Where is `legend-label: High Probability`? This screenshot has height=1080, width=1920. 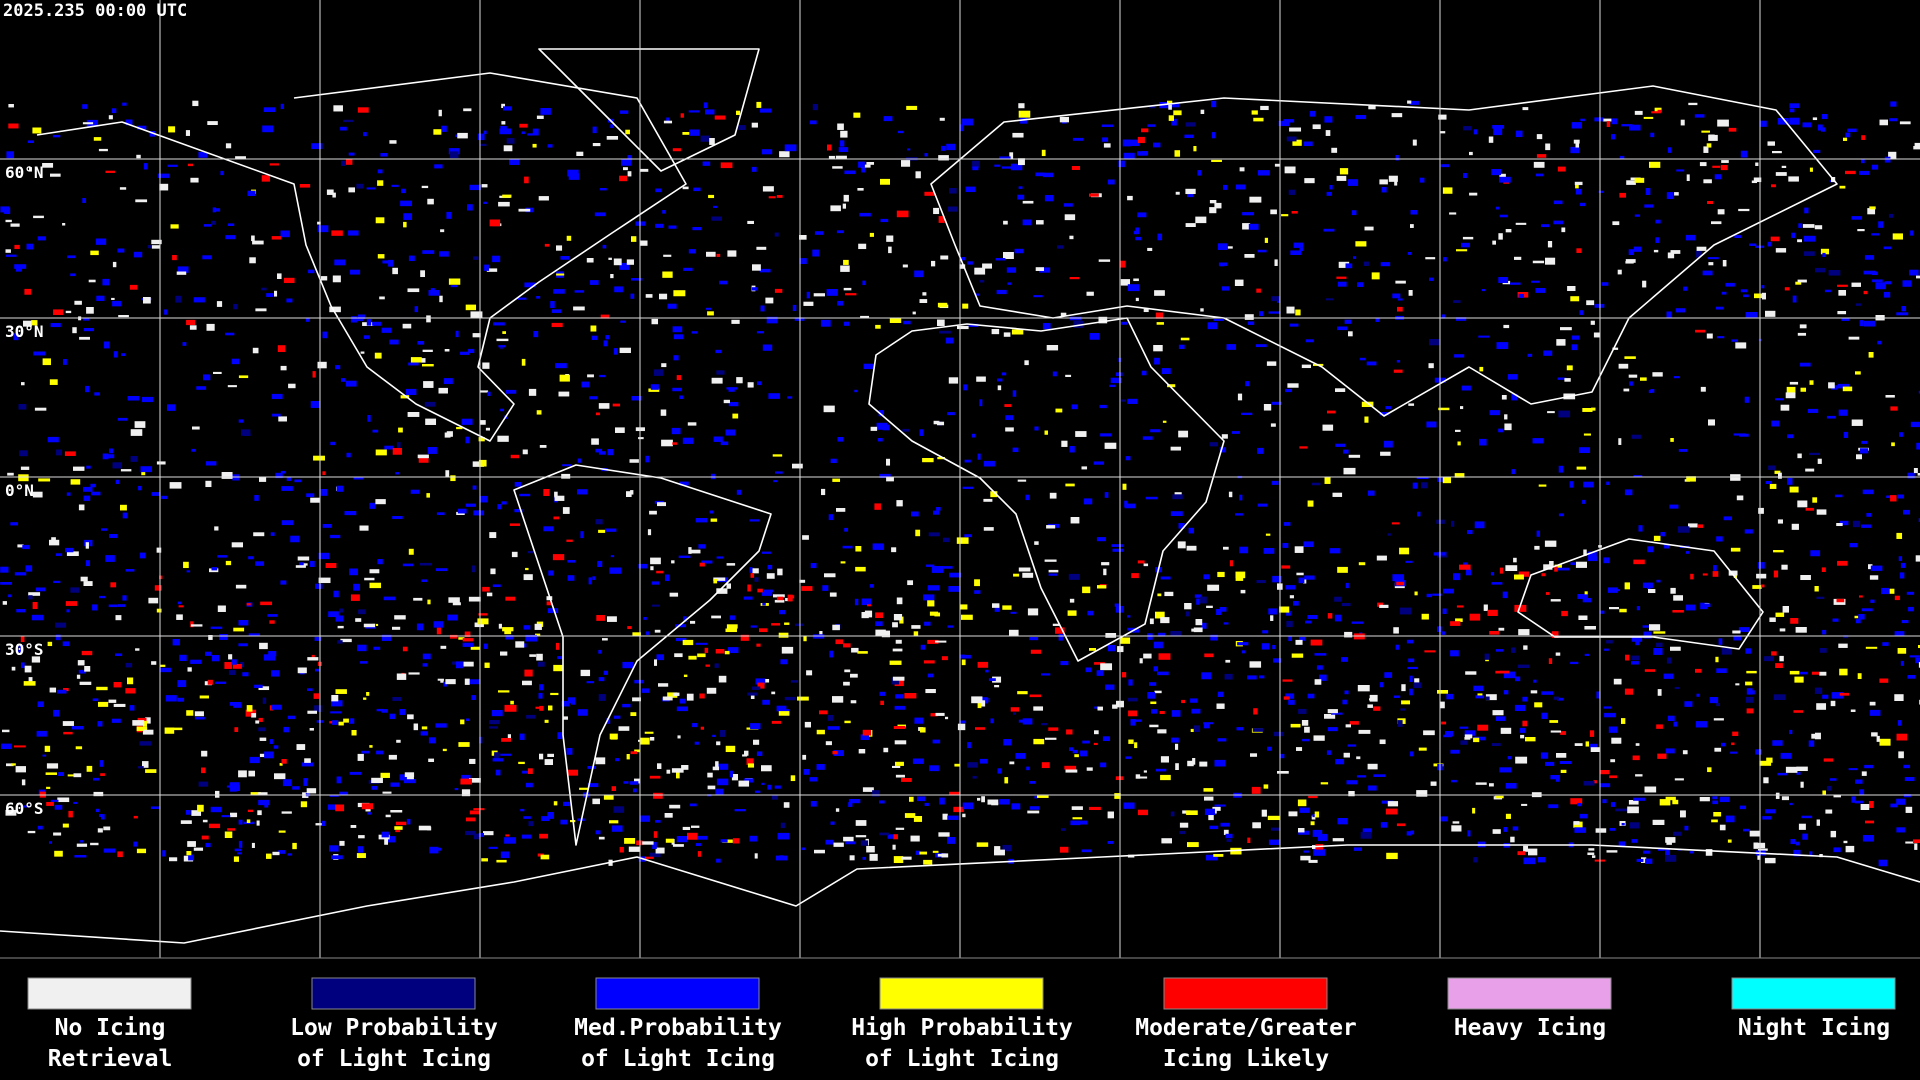 legend-label: High Probability is located at coordinates (962, 1028).